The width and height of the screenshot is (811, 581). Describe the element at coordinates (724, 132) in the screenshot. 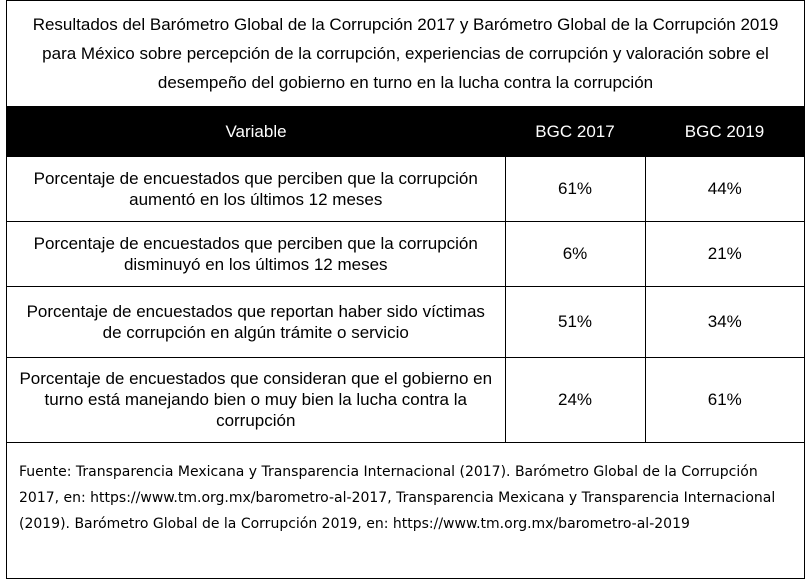

I see `header-bgc-2019: BGC 2019` at that location.